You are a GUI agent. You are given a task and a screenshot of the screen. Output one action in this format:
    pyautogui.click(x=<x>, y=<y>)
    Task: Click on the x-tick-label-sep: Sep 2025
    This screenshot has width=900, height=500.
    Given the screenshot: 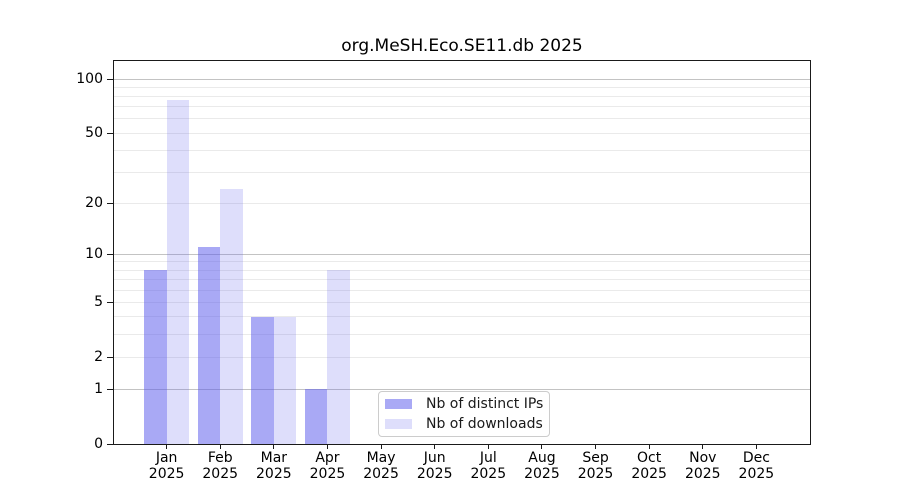 What is the action you would take?
    pyautogui.click(x=595, y=466)
    